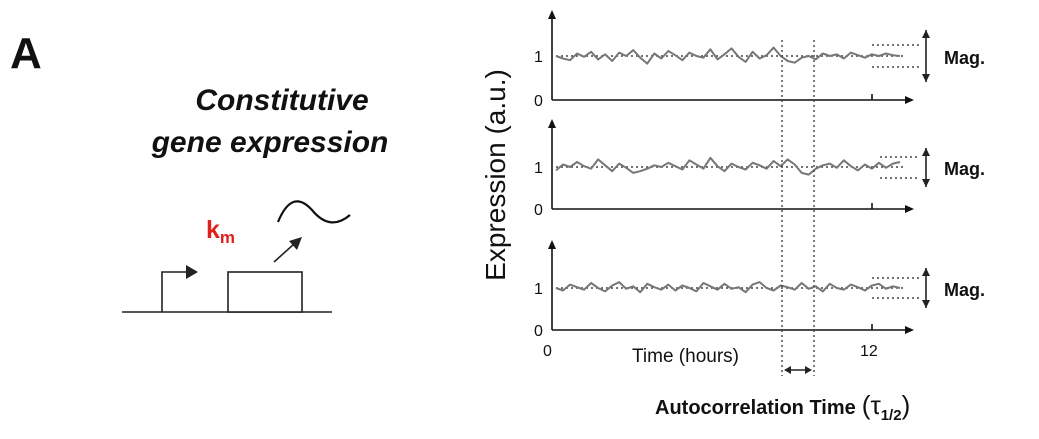 The width and height of the screenshot is (1039, 439). I want to click on autocorr-arrowhead-right, so click(808, 370).